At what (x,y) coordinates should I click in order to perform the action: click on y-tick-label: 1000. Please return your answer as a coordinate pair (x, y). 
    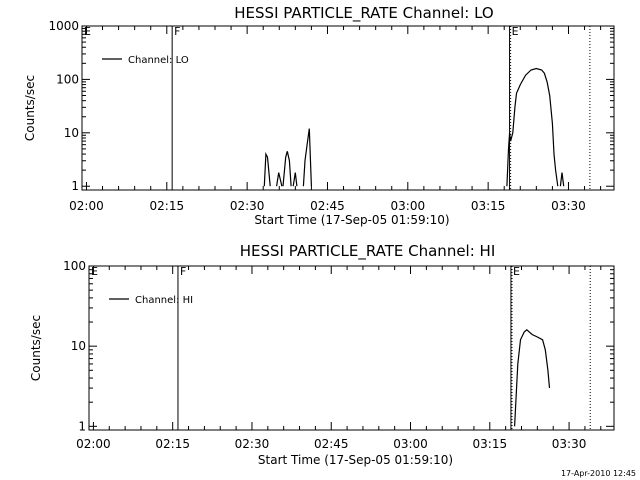
    Looking at the image, I should click on (63, 26).